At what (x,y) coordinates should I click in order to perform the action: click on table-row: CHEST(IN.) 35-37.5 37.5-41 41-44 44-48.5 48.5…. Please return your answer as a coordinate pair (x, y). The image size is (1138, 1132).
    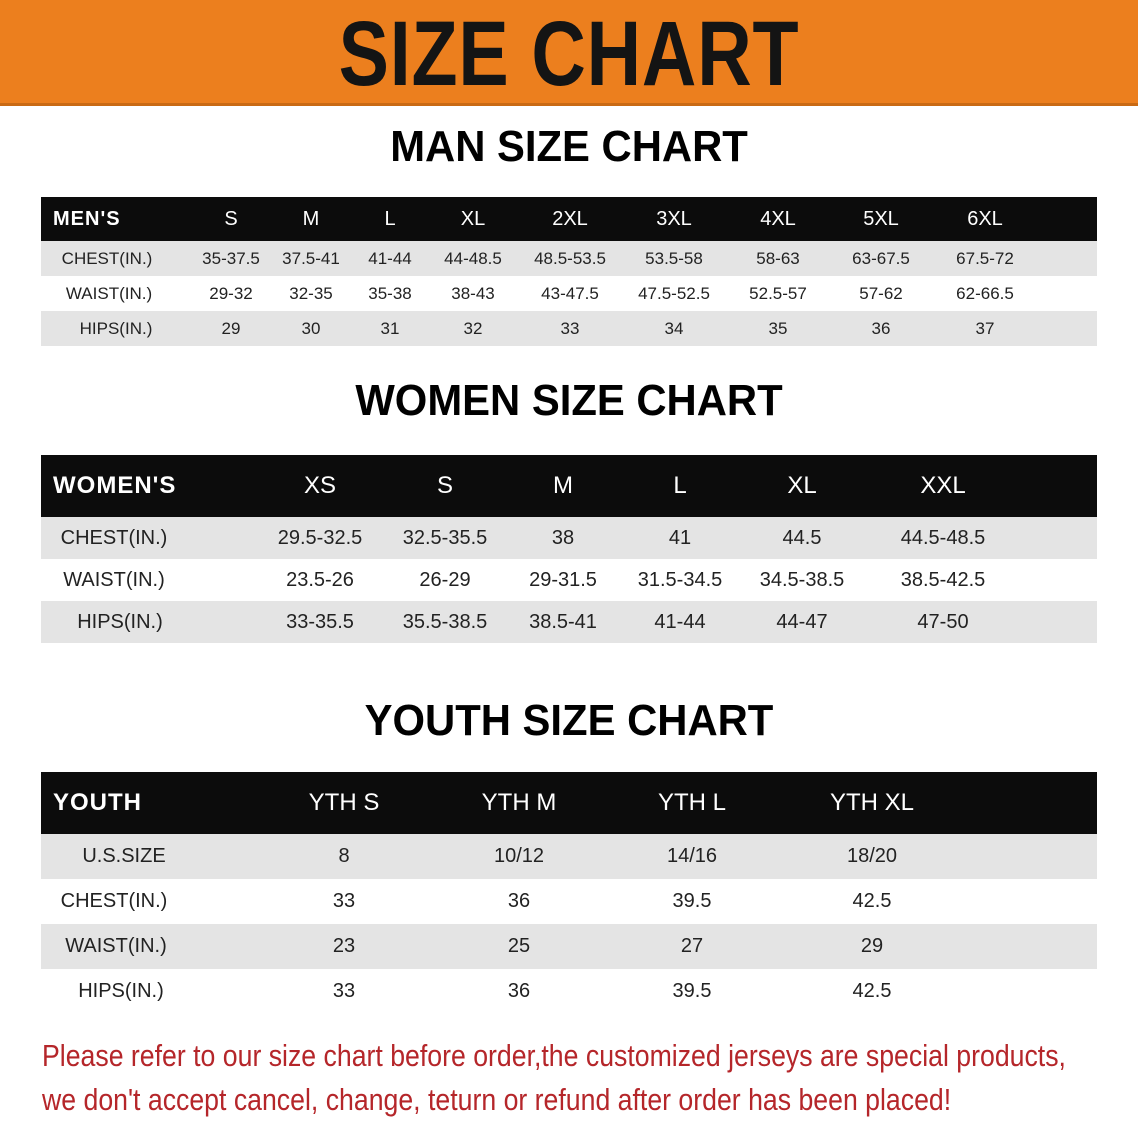
    Looking at the image, I should click on (569, 258).